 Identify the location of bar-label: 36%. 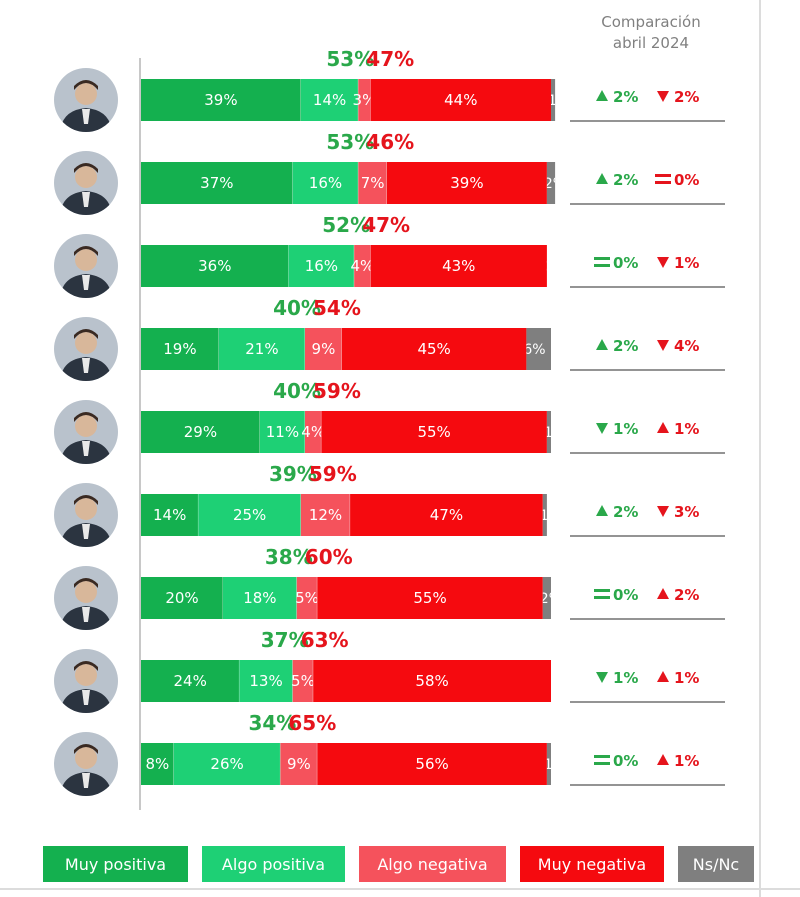
(214, 266).